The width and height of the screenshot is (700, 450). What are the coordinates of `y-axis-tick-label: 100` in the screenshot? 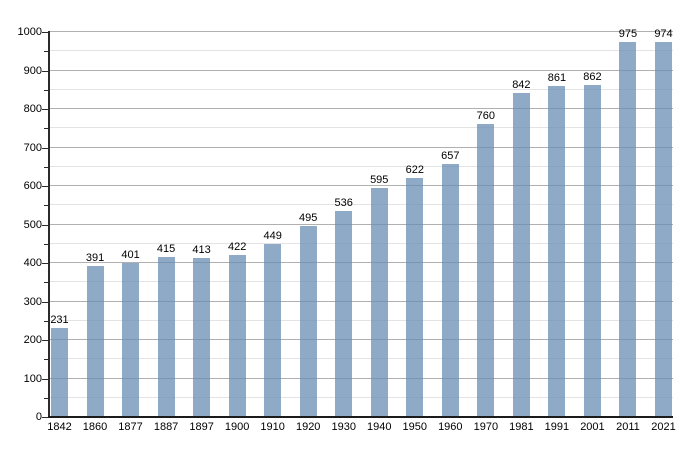 It's located at (32, 378).